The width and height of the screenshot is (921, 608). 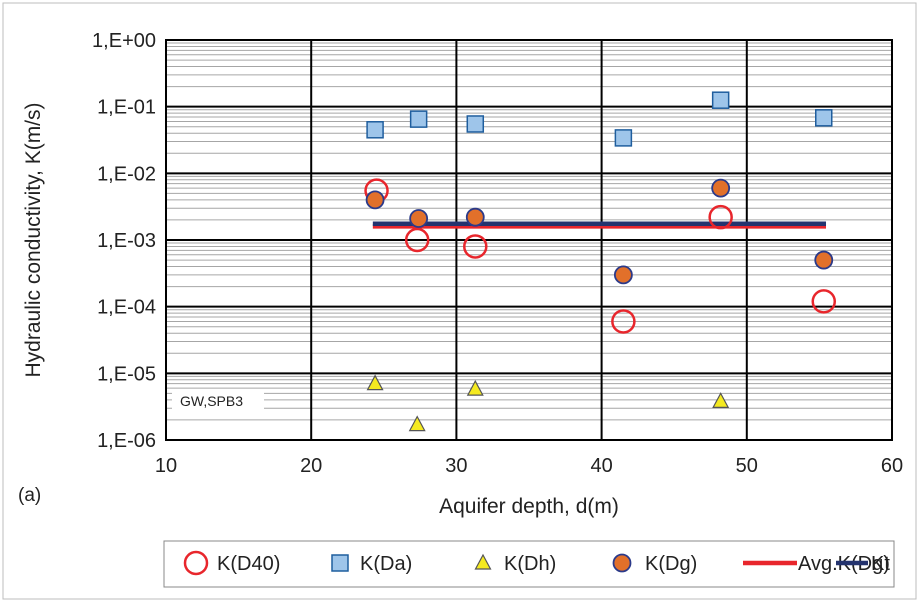 What do you see at coordinates (548, 403) in the screenshot?
I see `series-k-dh-` at bounding box center [548, 403].